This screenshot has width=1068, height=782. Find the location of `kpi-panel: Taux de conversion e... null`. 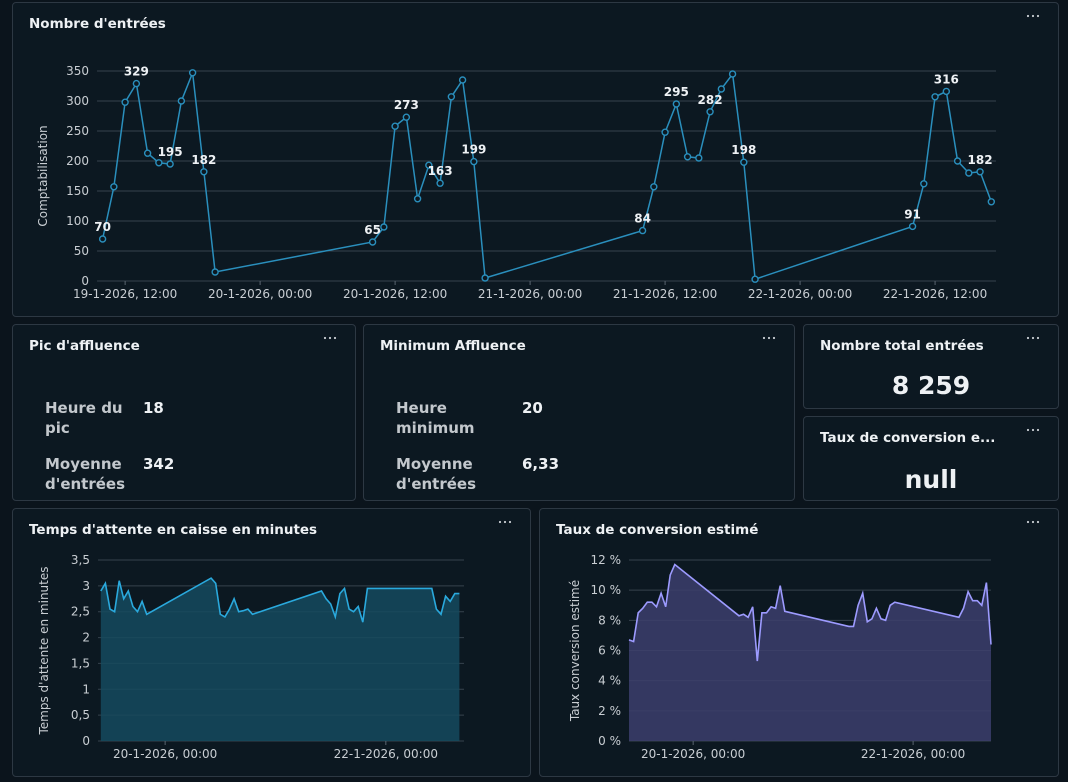

kpi-panel: Taux de conversion e... null is located at coordinates (931, 458).